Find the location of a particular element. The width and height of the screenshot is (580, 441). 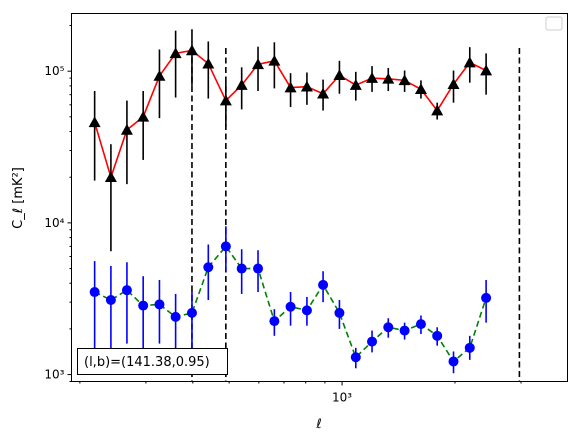

annotation-box is located at coordinates (152, 361).